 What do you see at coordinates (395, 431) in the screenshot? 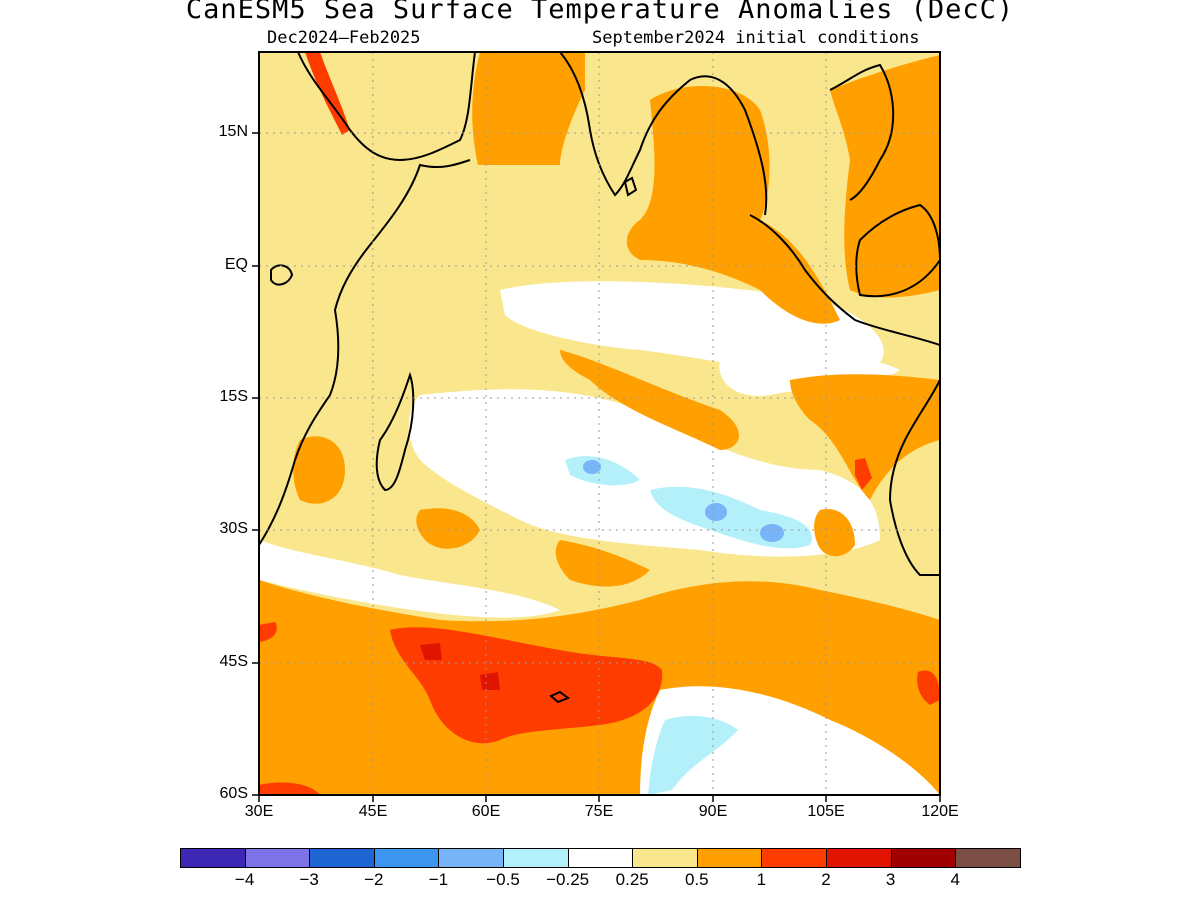
I see `coast-madagascar` at bounding box center [395, 431].